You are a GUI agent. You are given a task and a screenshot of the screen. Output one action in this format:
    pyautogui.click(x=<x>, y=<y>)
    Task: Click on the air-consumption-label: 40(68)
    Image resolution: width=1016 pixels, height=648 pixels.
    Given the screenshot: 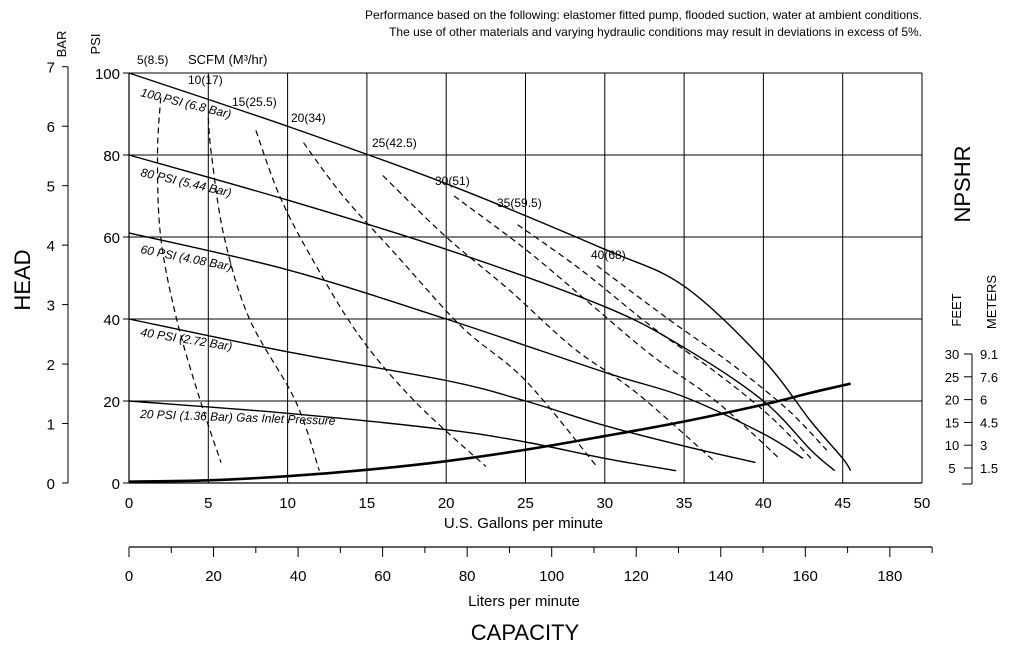 What is the action you would take?
    pyautogui.click(x=608, y=255)
    